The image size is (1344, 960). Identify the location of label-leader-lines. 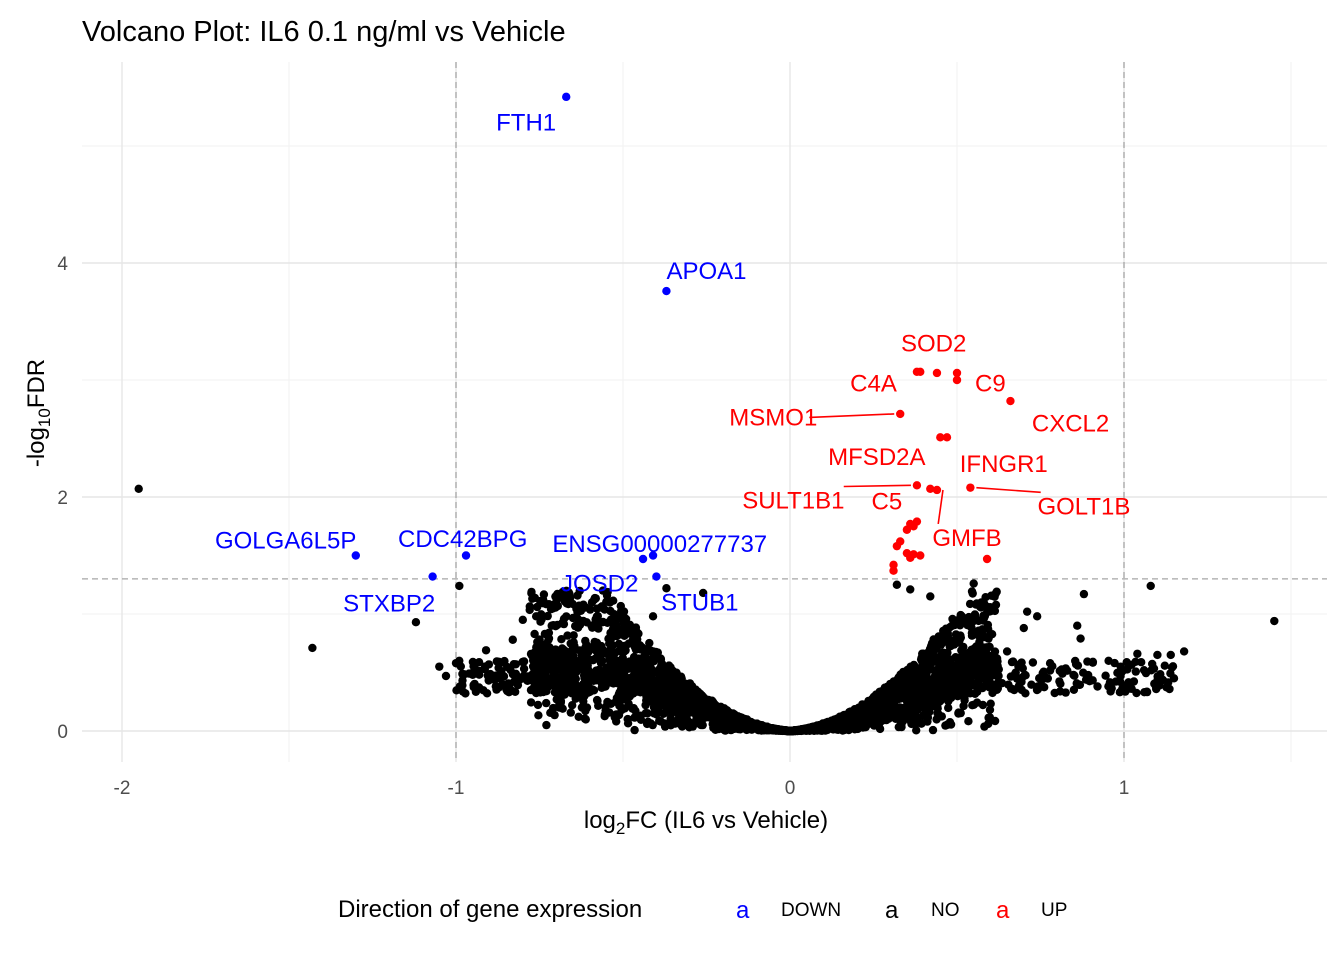
(925, 469).